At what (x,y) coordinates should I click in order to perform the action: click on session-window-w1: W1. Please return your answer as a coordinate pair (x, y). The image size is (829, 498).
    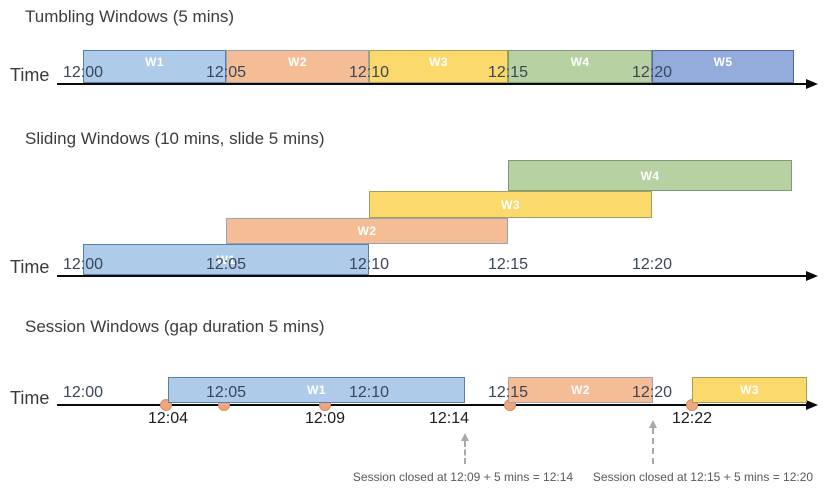
    Looking at the image, I should click on (316, 390).